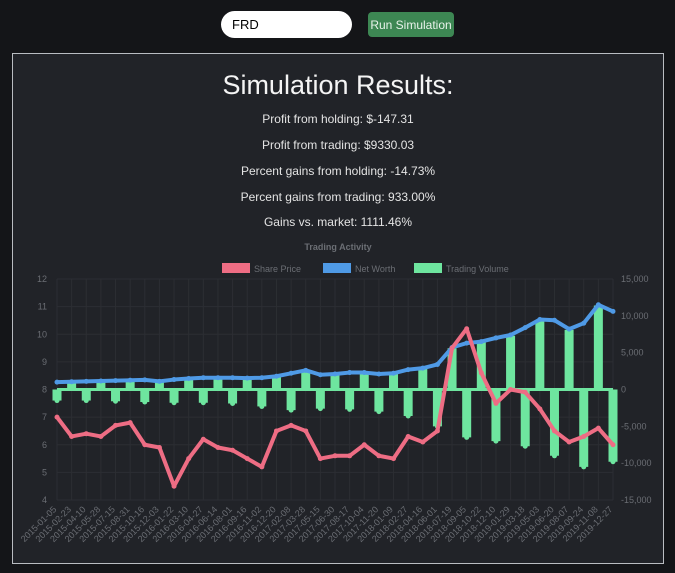 This screenshot has width=675, height=573. What do you see at coordinates (635, 279) in the screenshot?
I see `y-right-tick: 15,000` at bounding box center [635, 279].